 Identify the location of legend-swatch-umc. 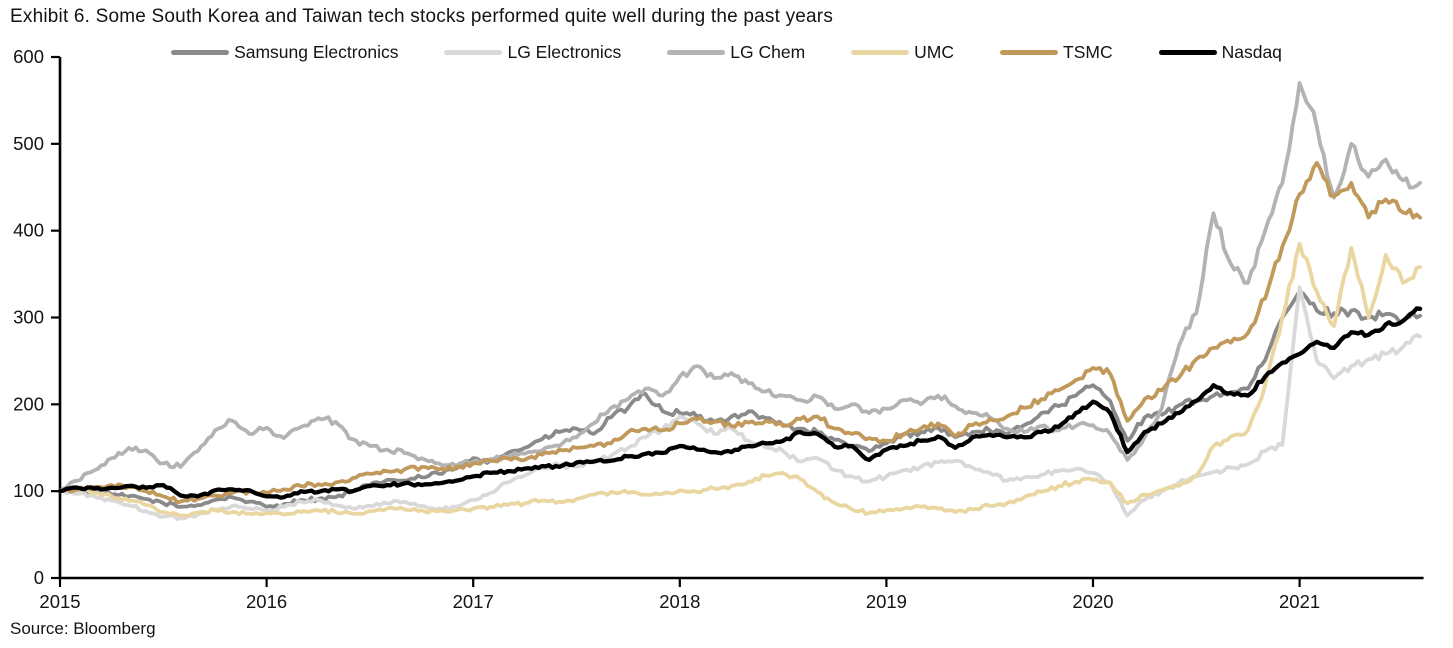
(880, 52).